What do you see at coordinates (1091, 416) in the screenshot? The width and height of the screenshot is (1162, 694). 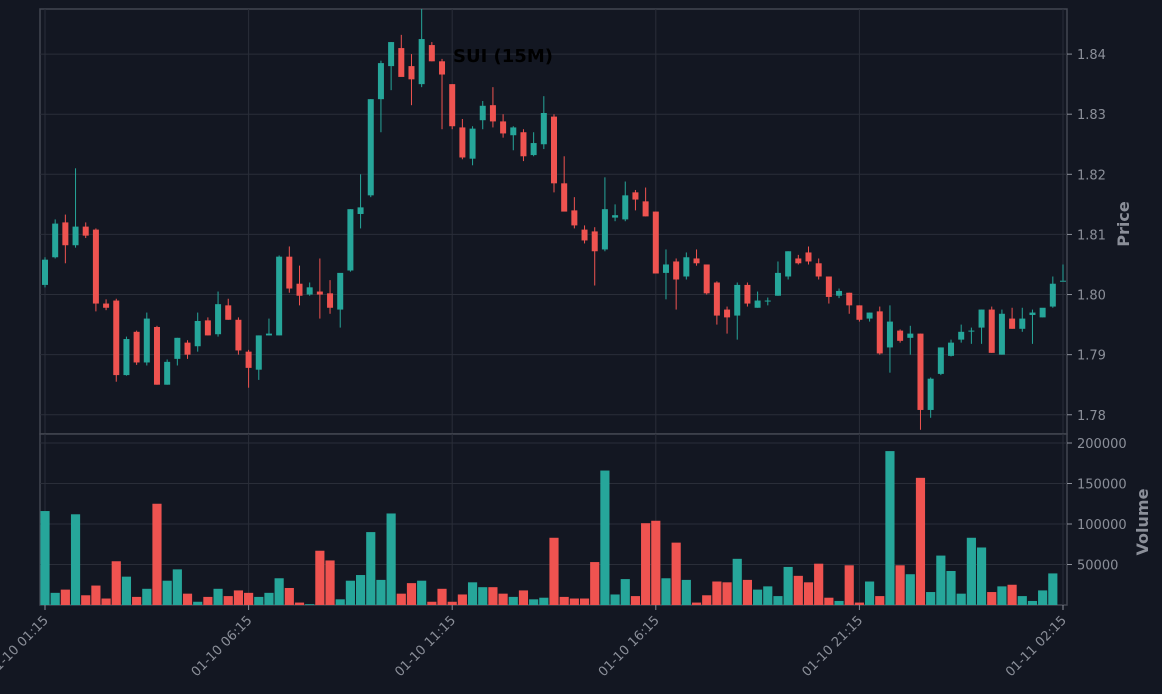 I see `price-tick-label: 1.78` at bounding box center [1091, 416].